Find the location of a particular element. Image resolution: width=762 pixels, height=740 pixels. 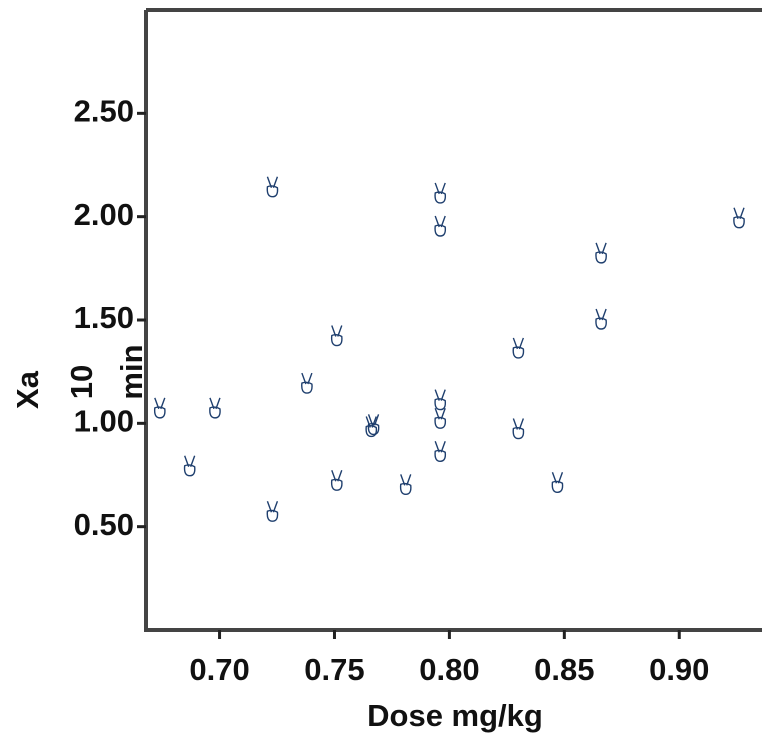

y-axis-label: Xa is located at coordinates (27, 389).